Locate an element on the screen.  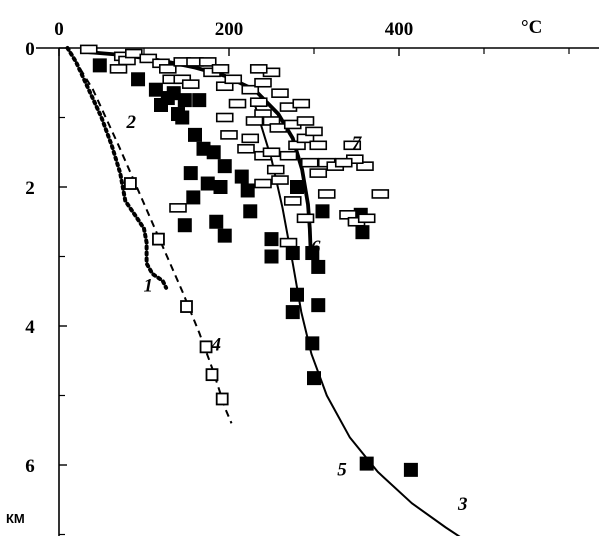
x-tick-label: 400 is located at coordinates (399, 29).